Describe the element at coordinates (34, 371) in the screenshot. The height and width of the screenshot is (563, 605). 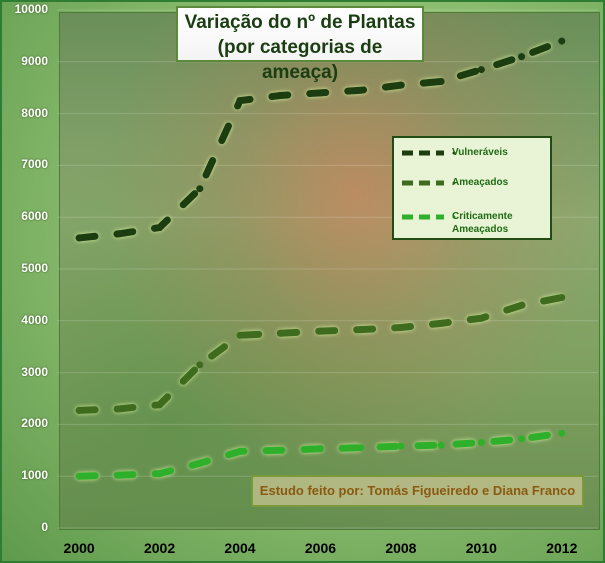
I see `y-tick-label-3000: 3000` at that location.